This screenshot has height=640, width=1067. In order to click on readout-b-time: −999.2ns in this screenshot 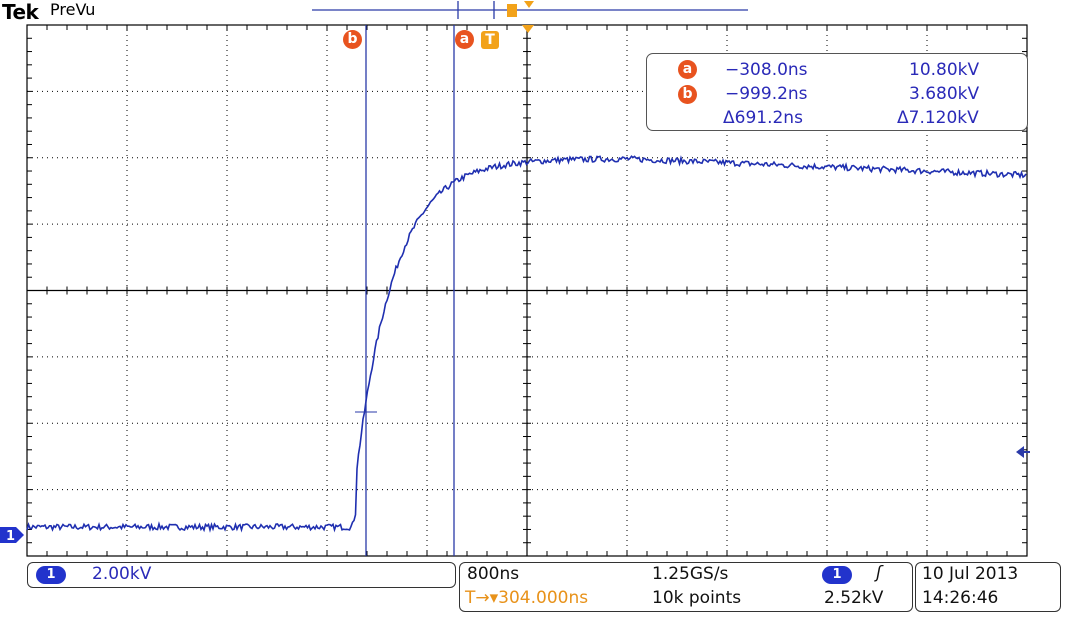, I will do `click(766, 94)`.